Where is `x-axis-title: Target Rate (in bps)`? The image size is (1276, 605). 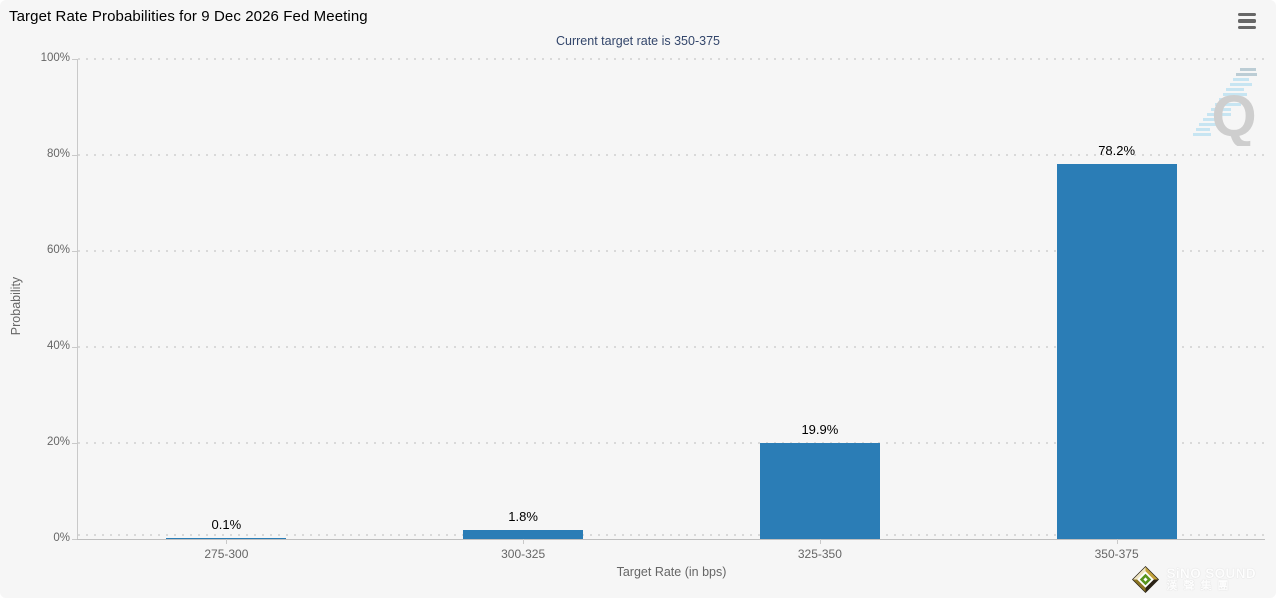
x-axis-title: Target Rate (in bps) is located at coordinates (671, 572).